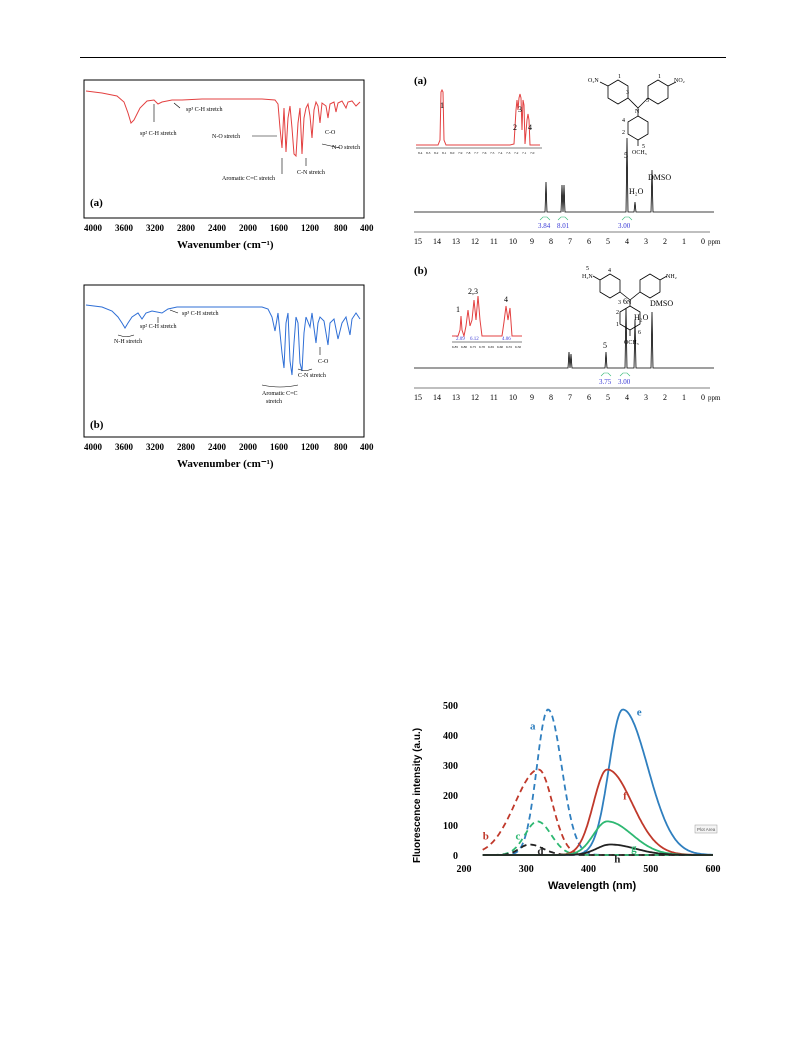  What do you see at coordinates (589, 241) in the screenshot?
I see `nmr-a-xtick: 6` at bounding box center [589, 241].